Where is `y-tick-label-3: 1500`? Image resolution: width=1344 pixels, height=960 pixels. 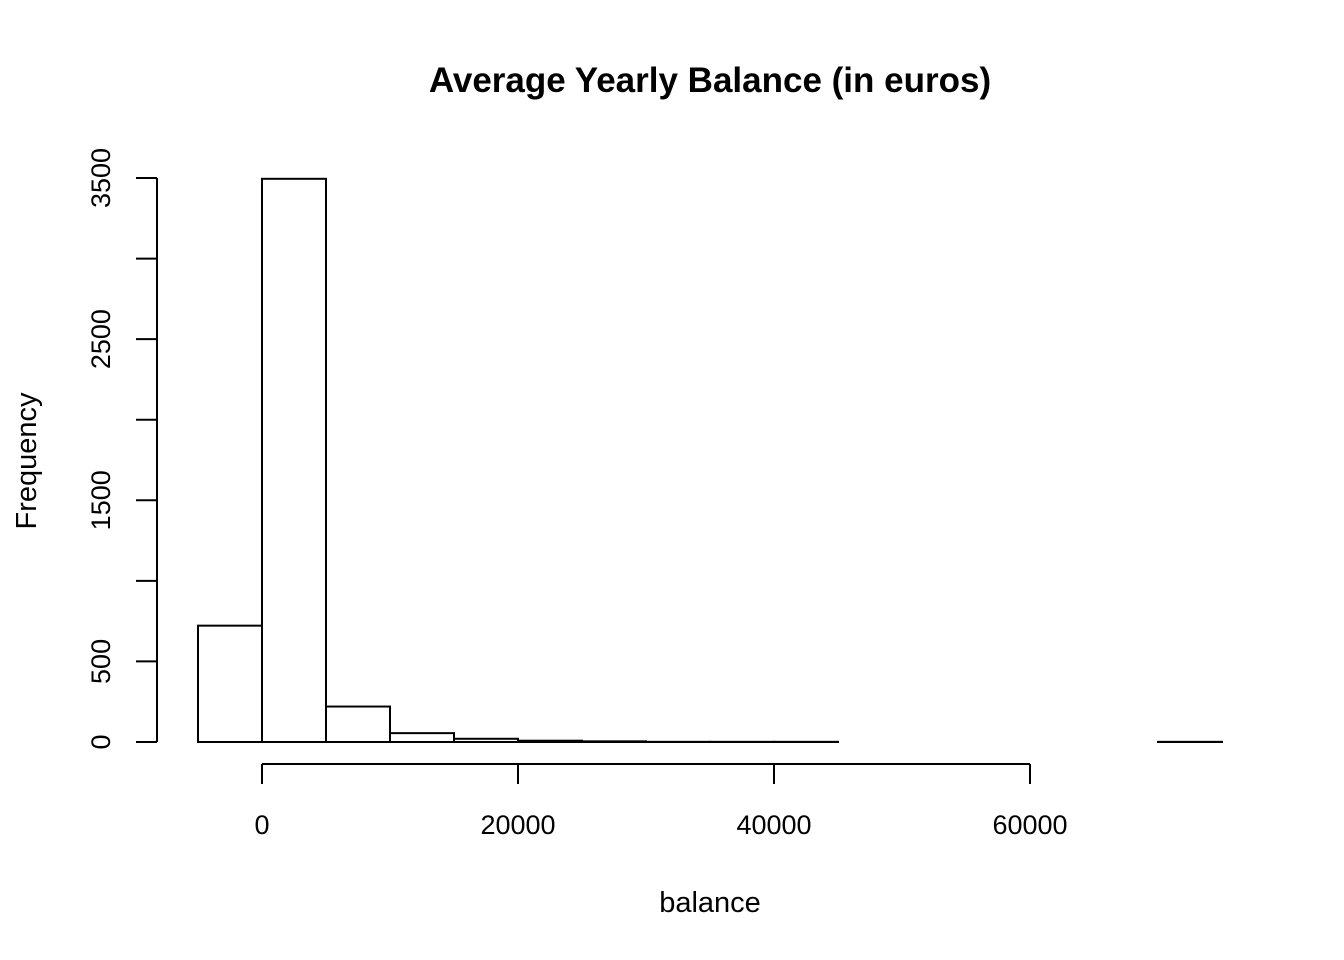
y-tick-label-3: 1500 is located at coordinates (101, 500).